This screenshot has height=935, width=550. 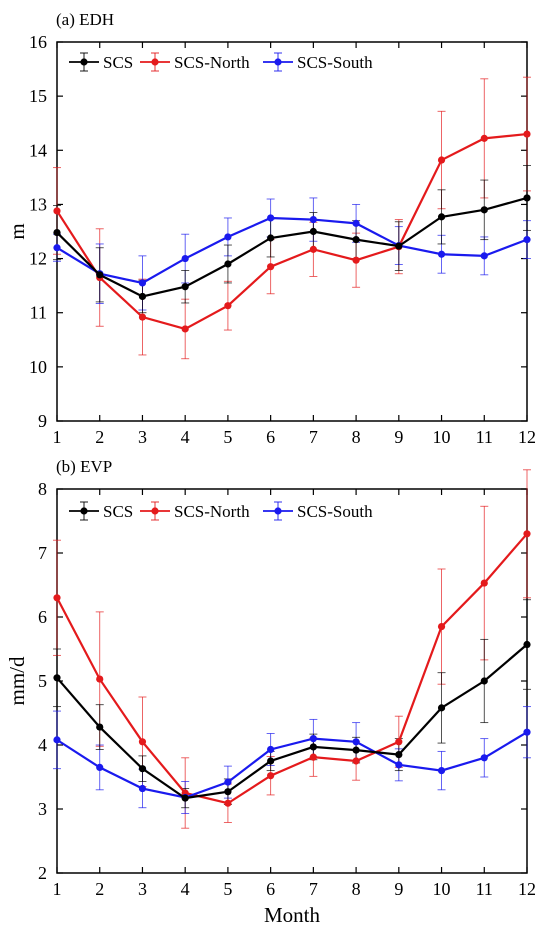 I want to click on y-tick-label: 15, so click(x=38, y=96).